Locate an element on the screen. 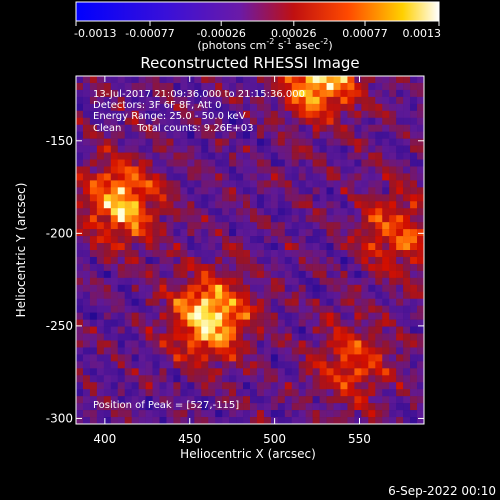 The image size is (500, 500). colorbar-tick-label: 0.00026 is located at coordinates (294, 33).